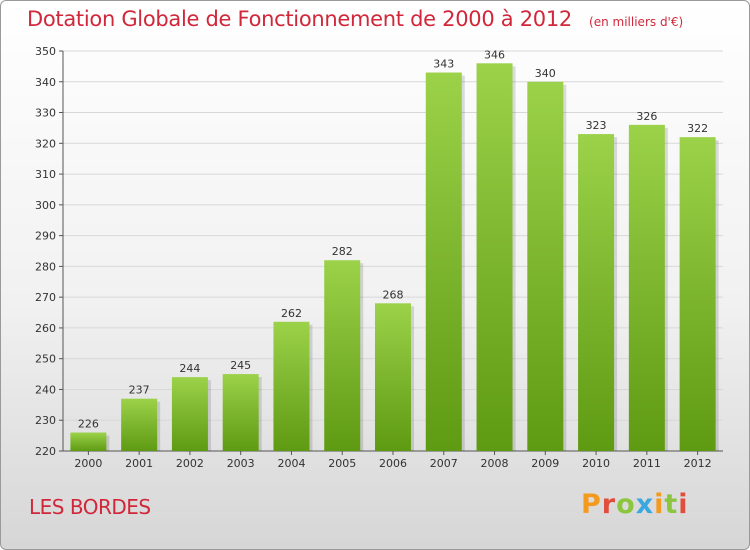 Image resolution: width=750 pixels, height=550 pixels. Describe the element at coordinates (45, 143) in the screenshot. I see `y-tick-label: 320` at that location.